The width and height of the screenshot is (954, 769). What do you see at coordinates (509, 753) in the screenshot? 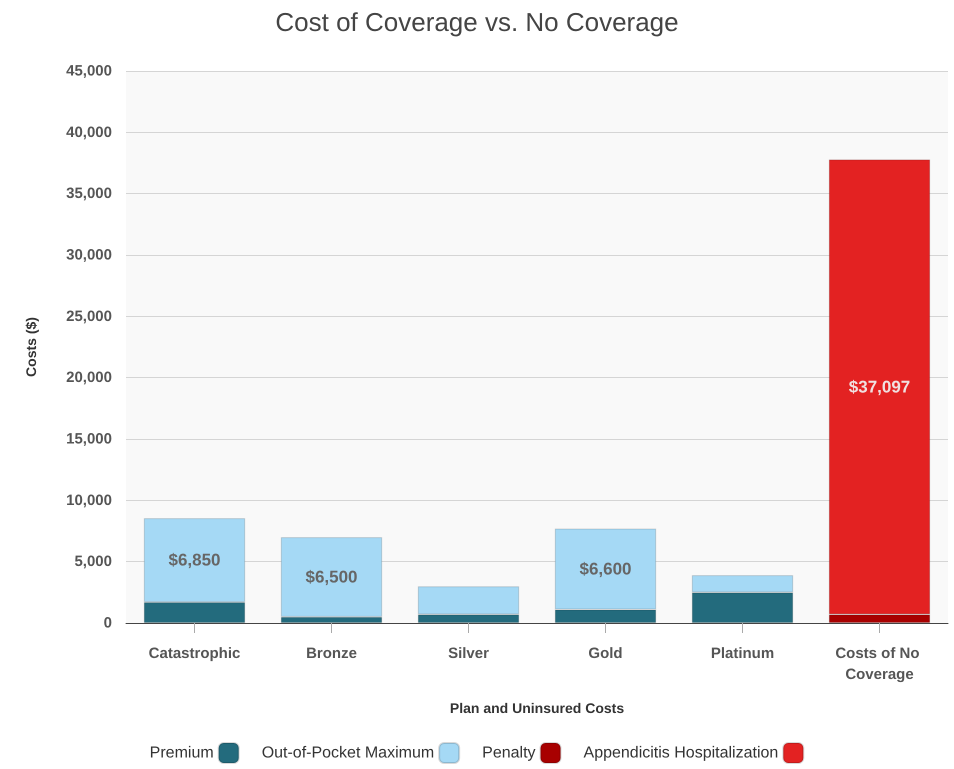
I see `legend-label: Penalty` at bounding box center [509, 753].